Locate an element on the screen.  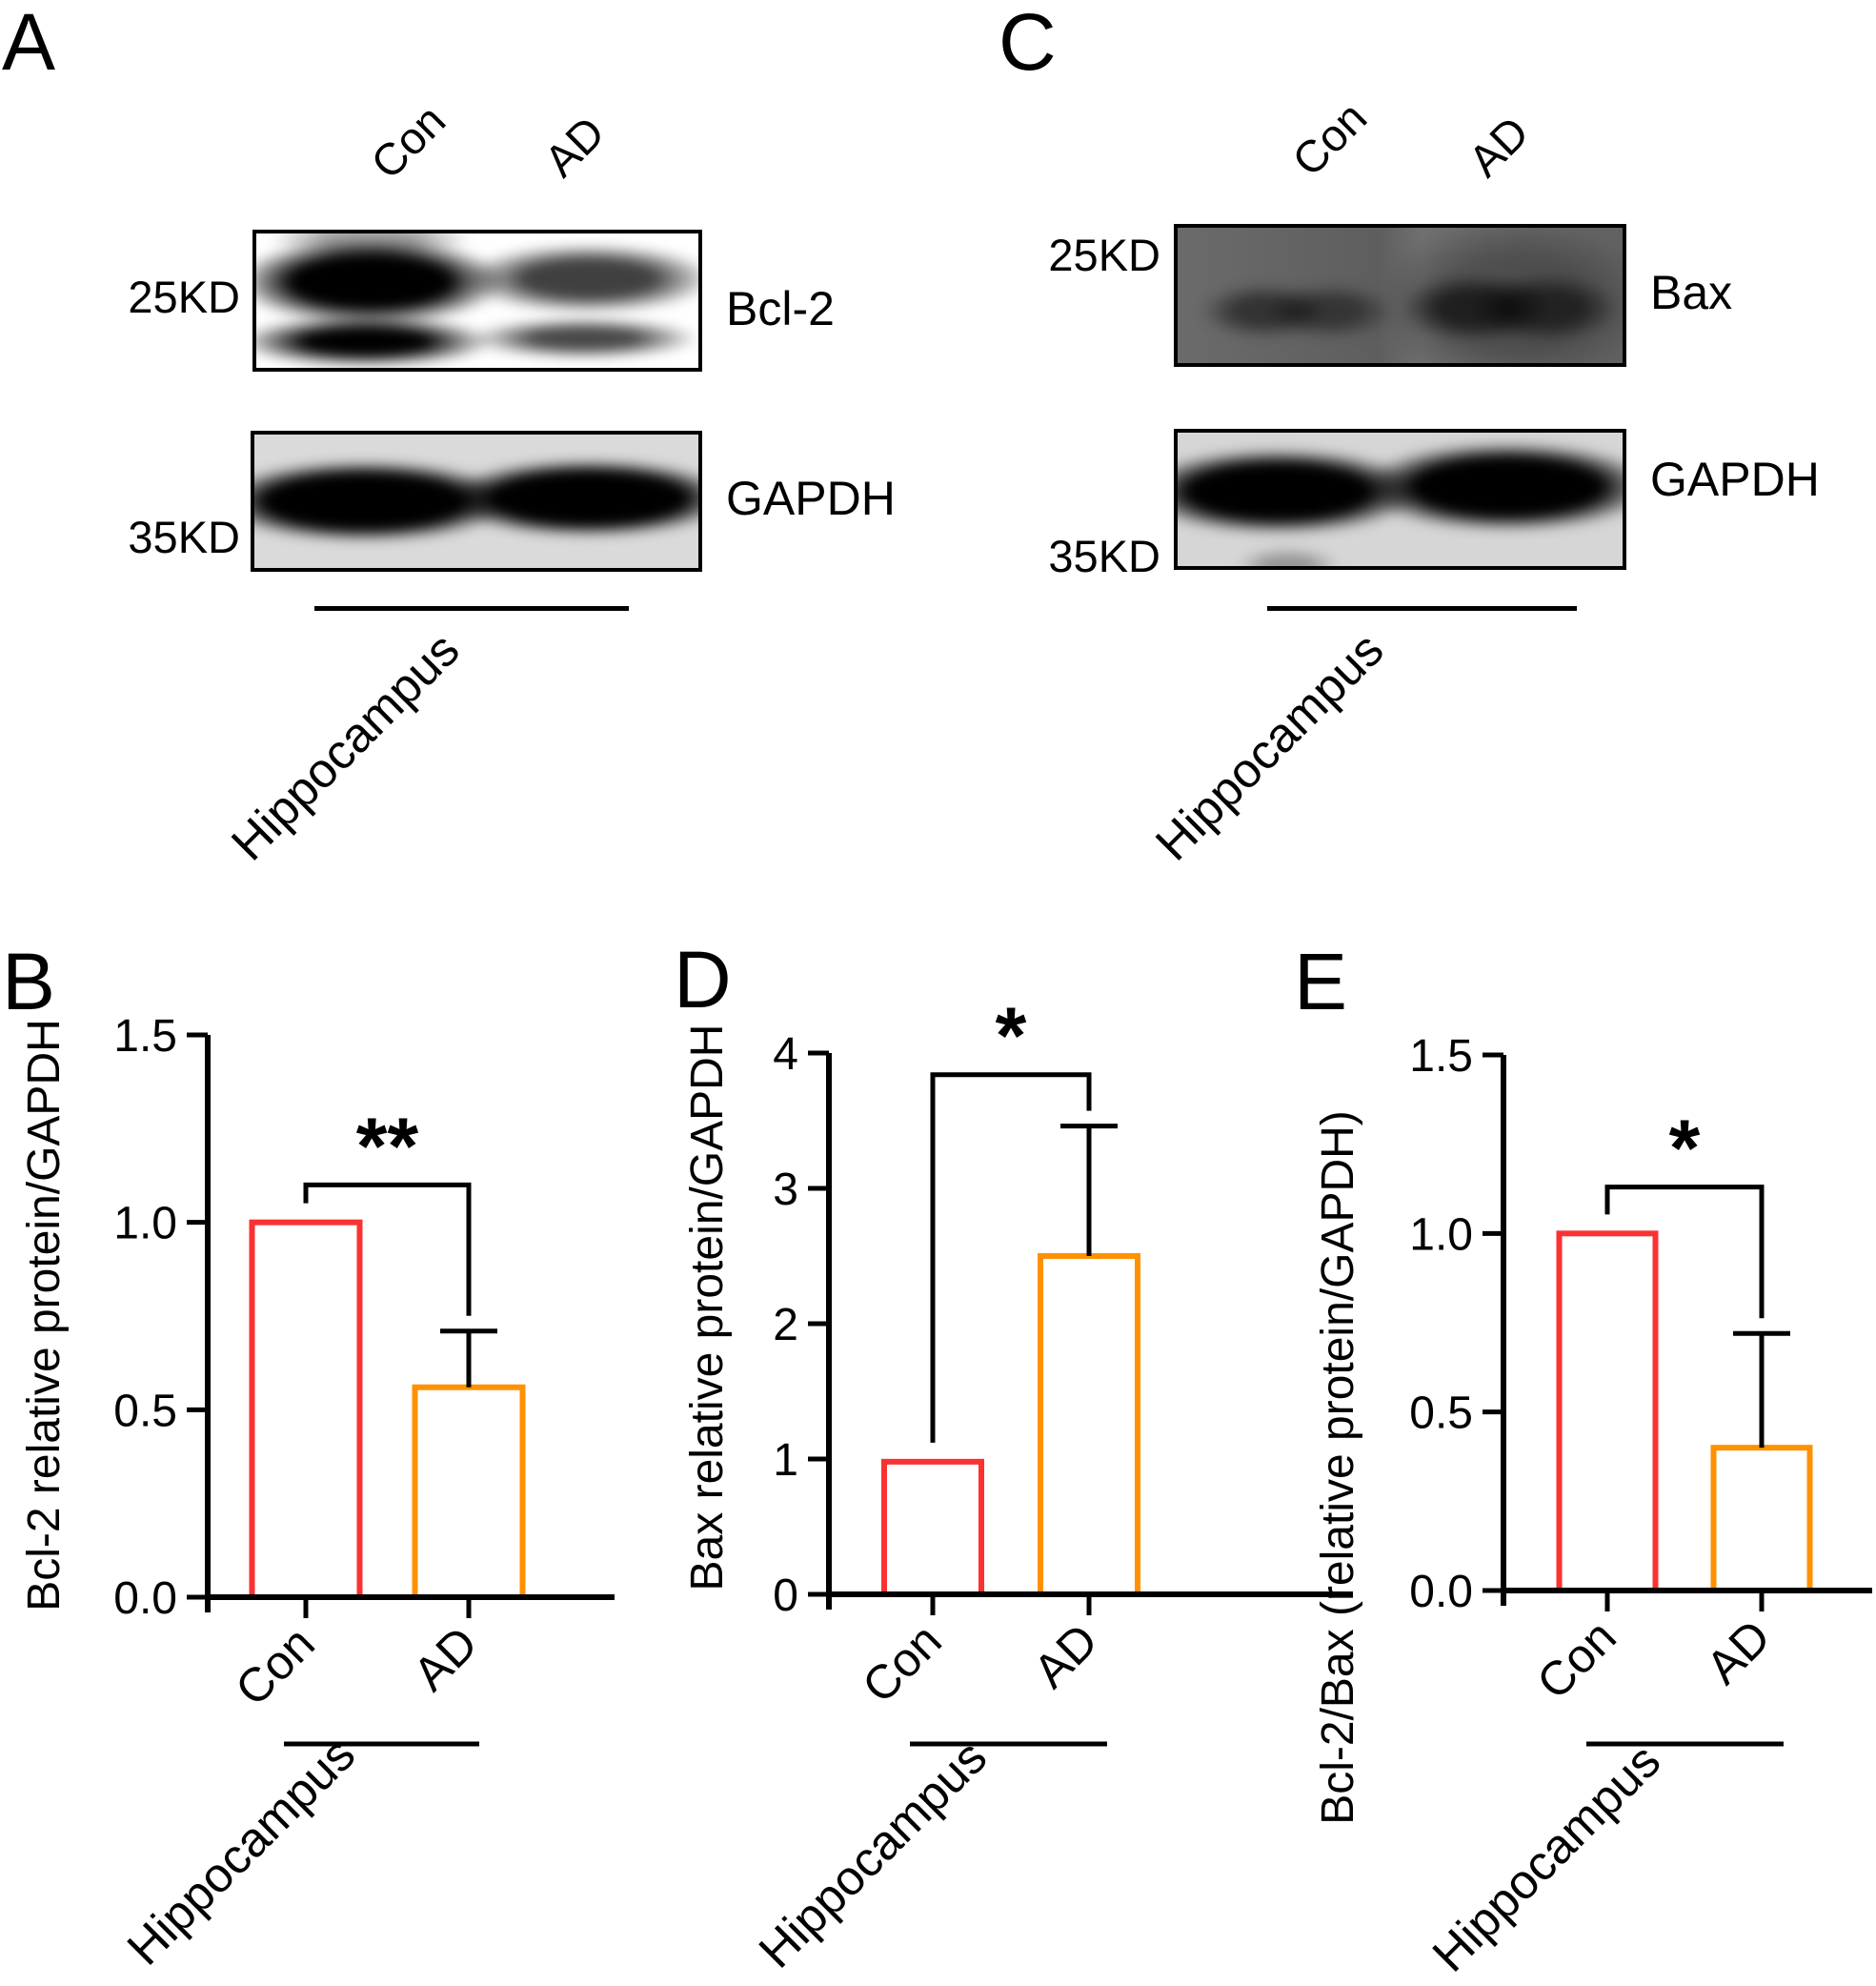
panel-c-group-underline is located at coordinates (1422, 609).